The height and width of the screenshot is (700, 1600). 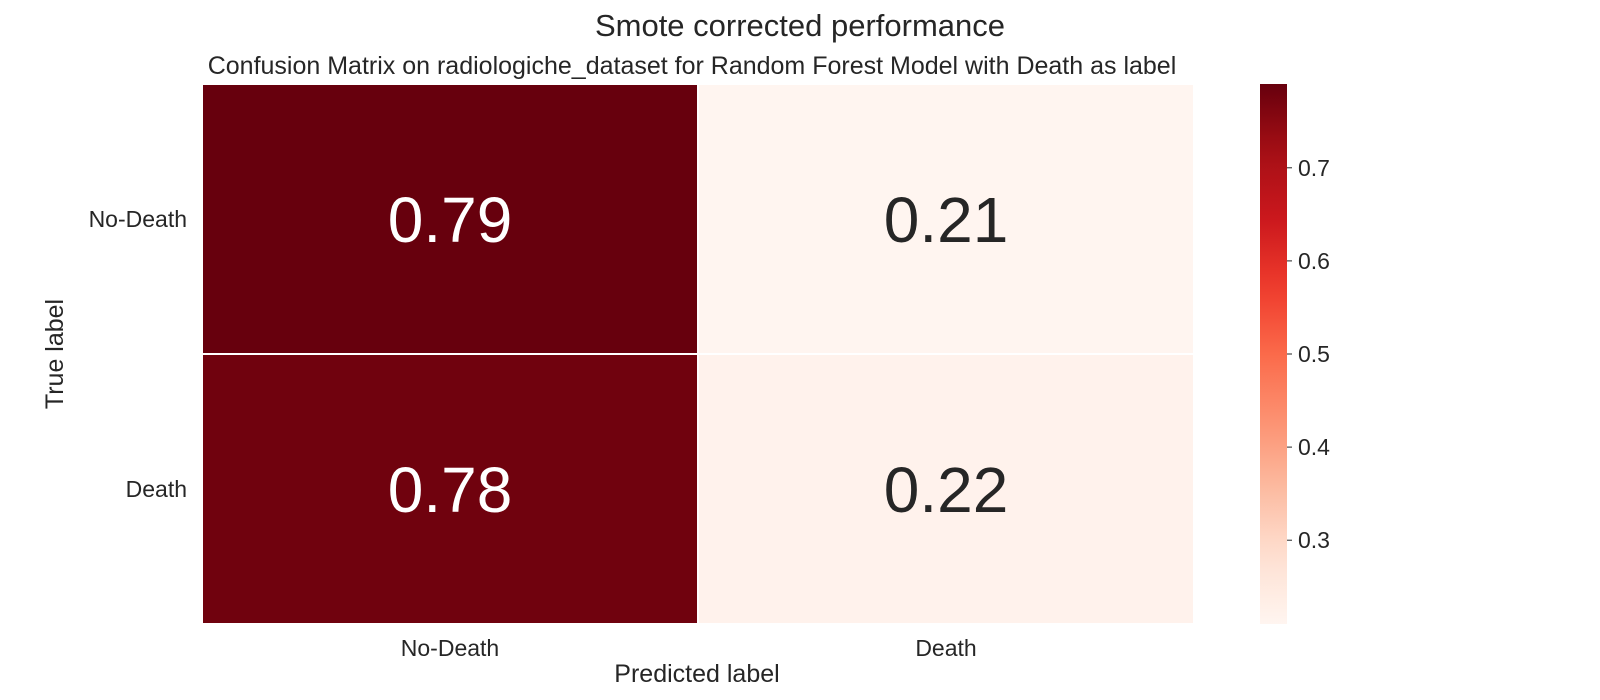 I want to click on colorbar-tick-label: 0.3, so click(x=1314, y=540).